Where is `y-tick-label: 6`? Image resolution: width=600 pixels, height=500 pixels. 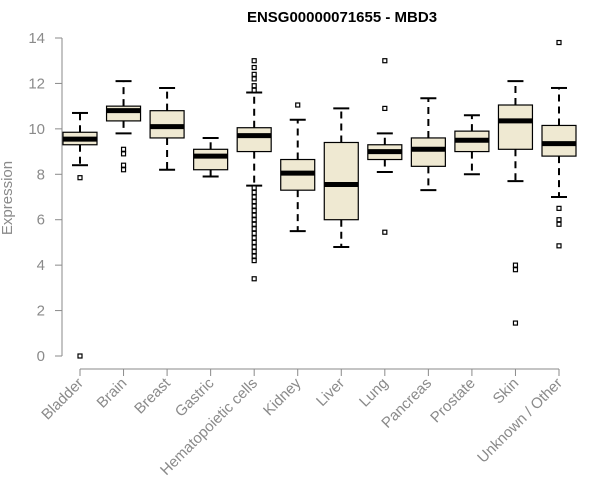
y-tick-label: 6 is located at coordinates (41, 220).